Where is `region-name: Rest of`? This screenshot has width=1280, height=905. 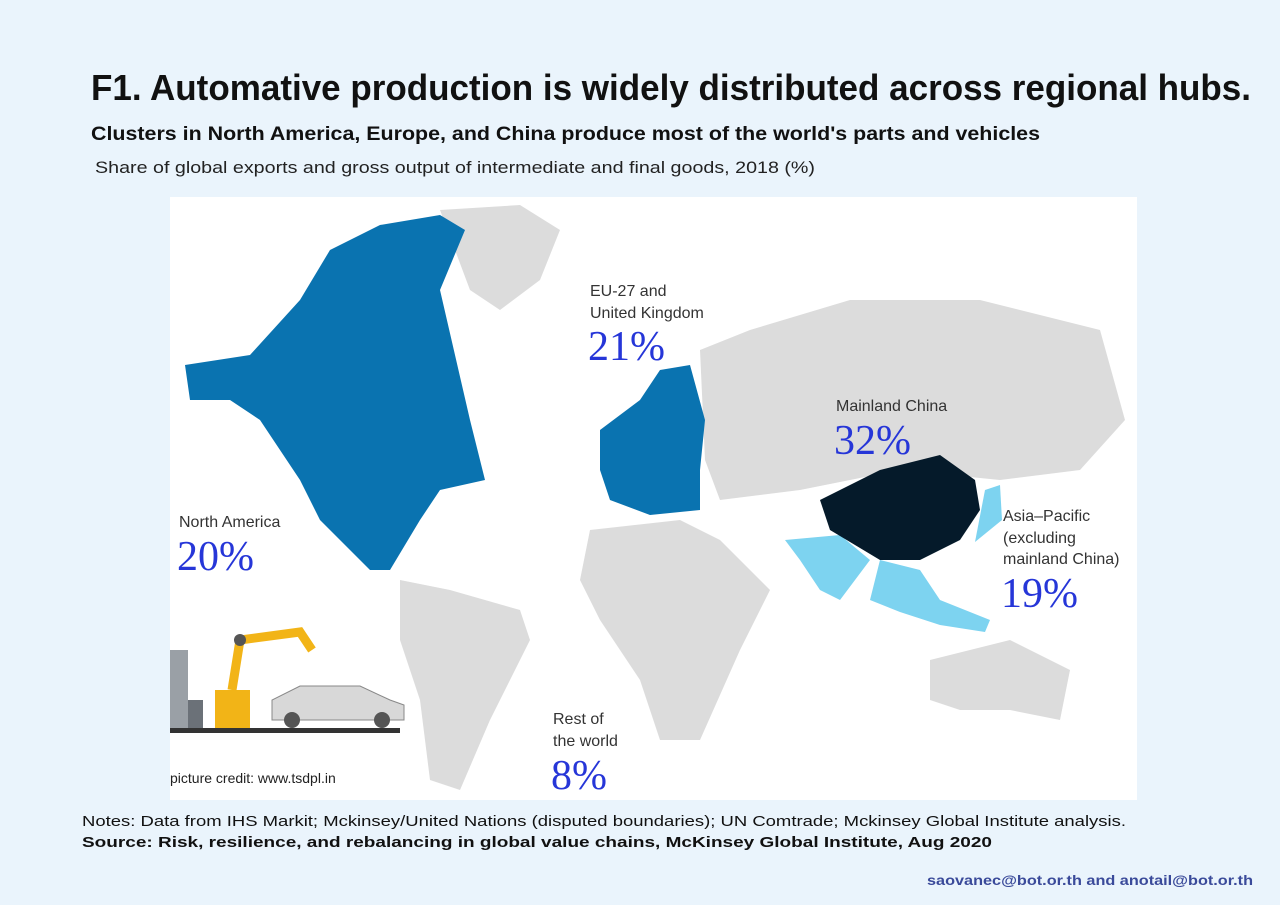 region-name: Rest of is located at coordinates (578, 719).